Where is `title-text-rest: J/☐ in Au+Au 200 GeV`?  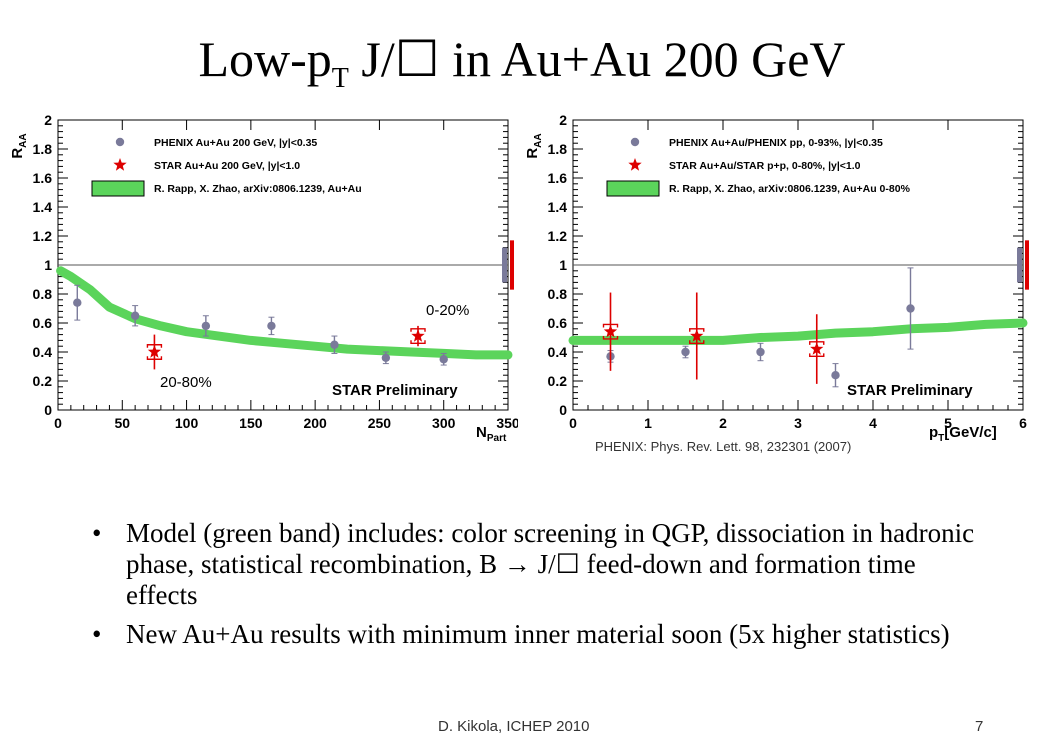 title-text-rest: J/☐ in Au+Au 200 GeV is located at coordinates (597, 59).